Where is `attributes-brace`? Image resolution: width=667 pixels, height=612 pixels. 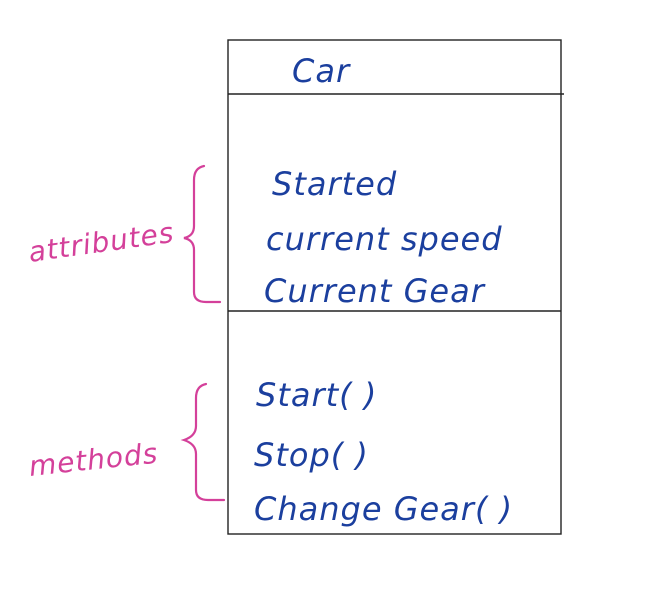
attributes-brace is located at coordinates (202, 234).